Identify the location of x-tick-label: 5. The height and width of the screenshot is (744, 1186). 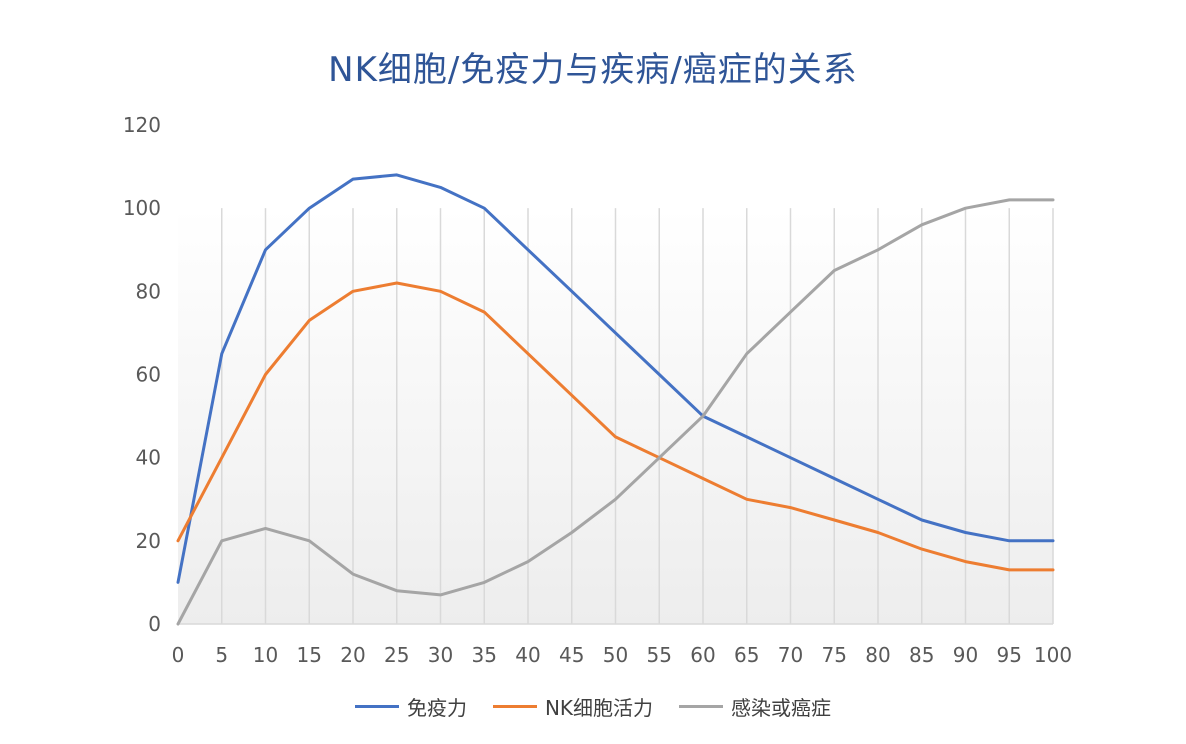
(221, 655).